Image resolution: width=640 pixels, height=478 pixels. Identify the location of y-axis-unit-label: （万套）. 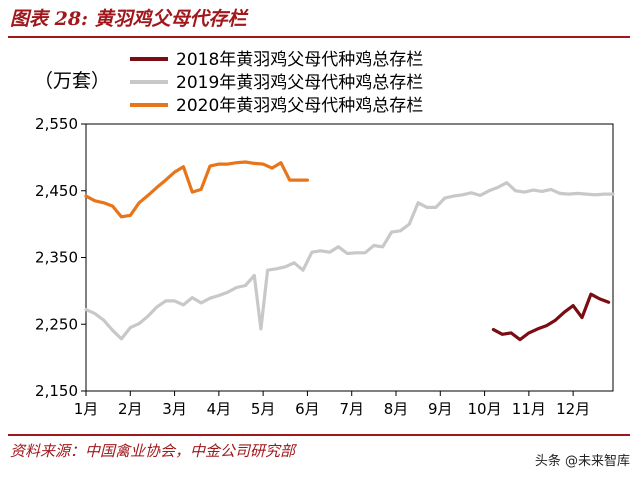
(72, 81).